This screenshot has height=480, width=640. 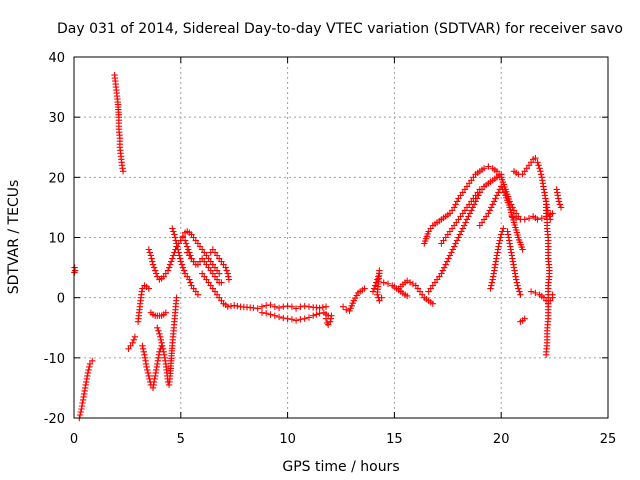 I want to click on series-segment-mid-18h, so click(x=460, y=216).